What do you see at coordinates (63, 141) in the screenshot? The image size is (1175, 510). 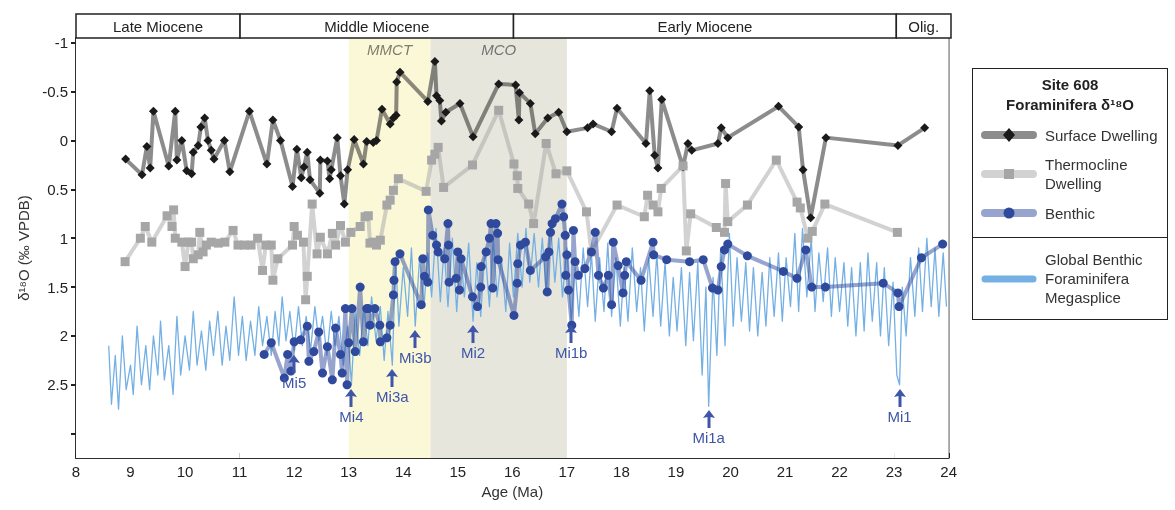 I see `y-tick-label: 0` at bounding box center [63, 141].